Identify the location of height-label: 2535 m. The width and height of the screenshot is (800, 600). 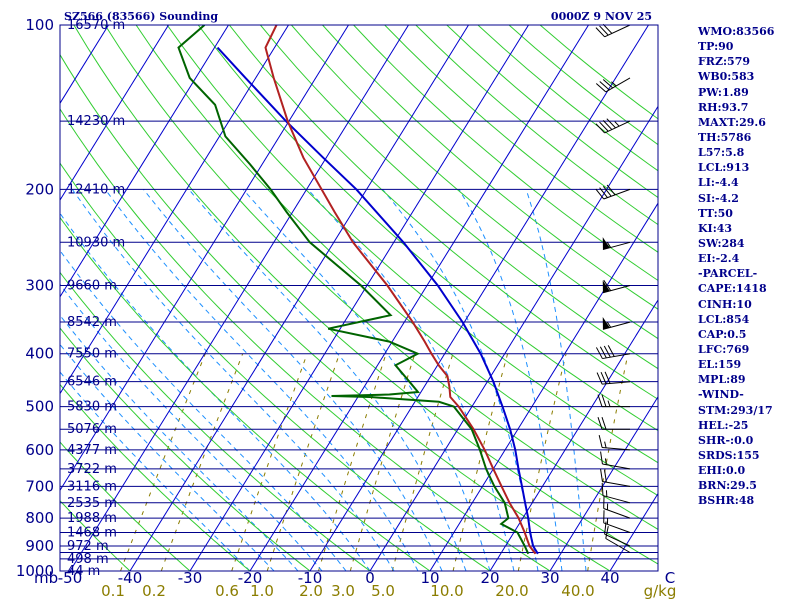
(92, 503).